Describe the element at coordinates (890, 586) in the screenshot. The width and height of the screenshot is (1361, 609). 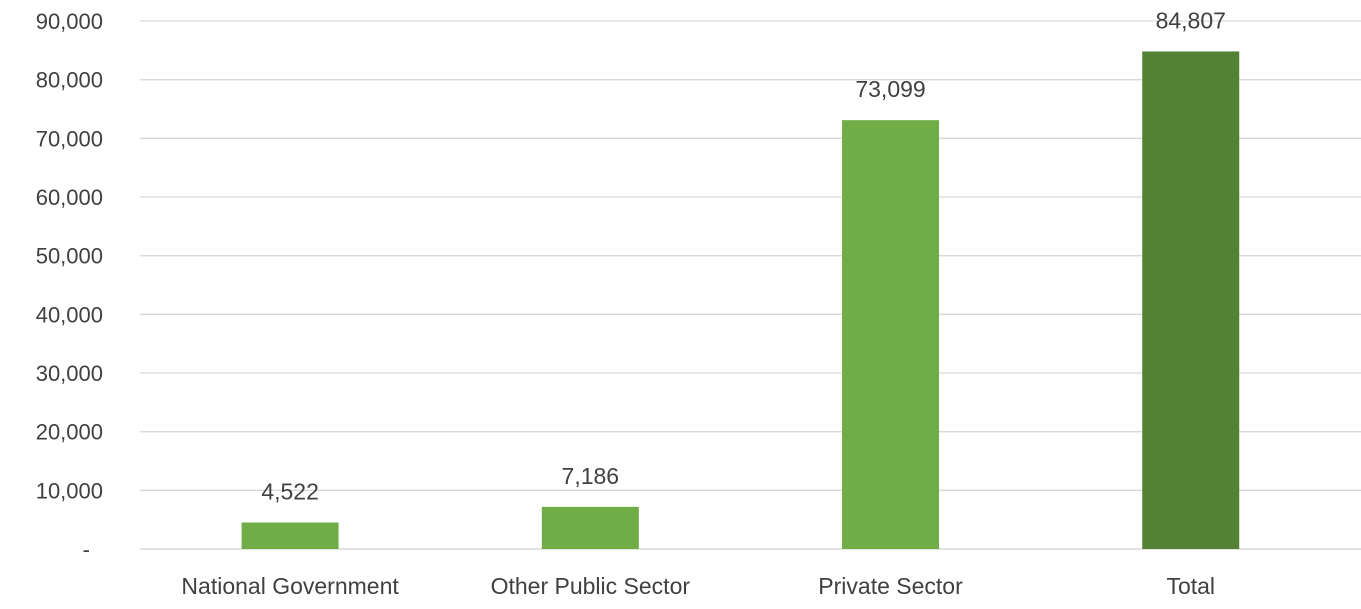
I see `category-label: Private Sector` at that location.